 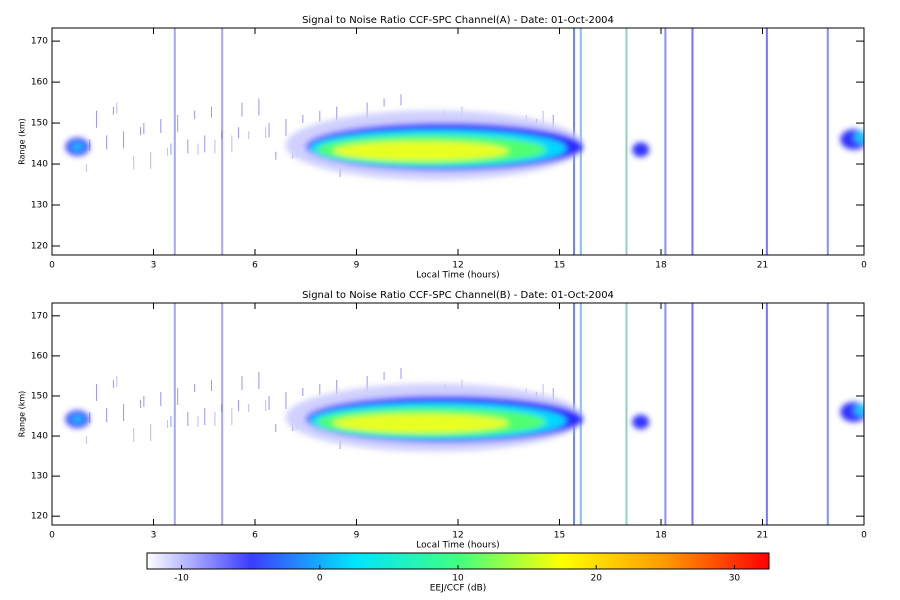 I want to click on colorbar-tick-label: -10, so click(x=181, y=579).